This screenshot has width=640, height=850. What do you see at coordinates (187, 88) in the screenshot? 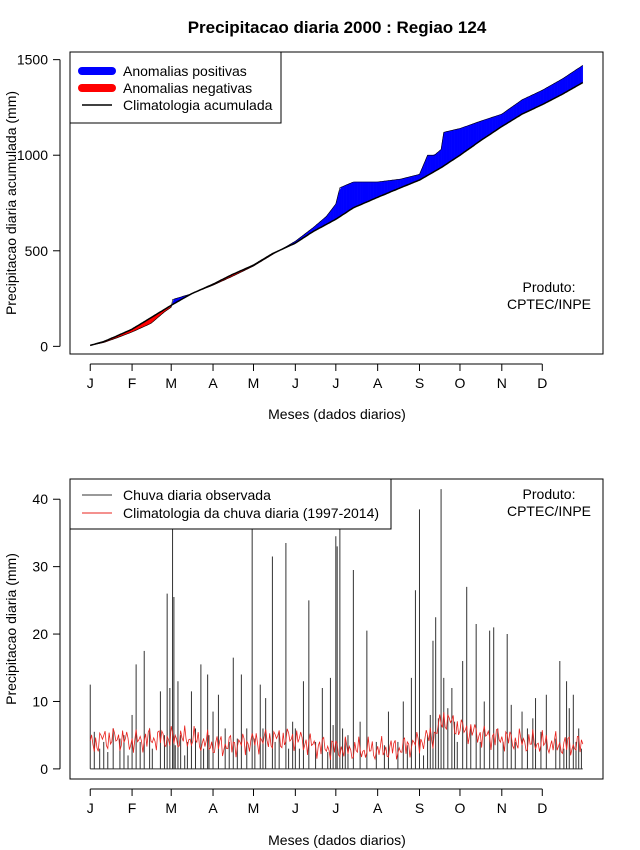
I see `legend-label-negative: Anomalias negativas` at bounding box center [187, 88].